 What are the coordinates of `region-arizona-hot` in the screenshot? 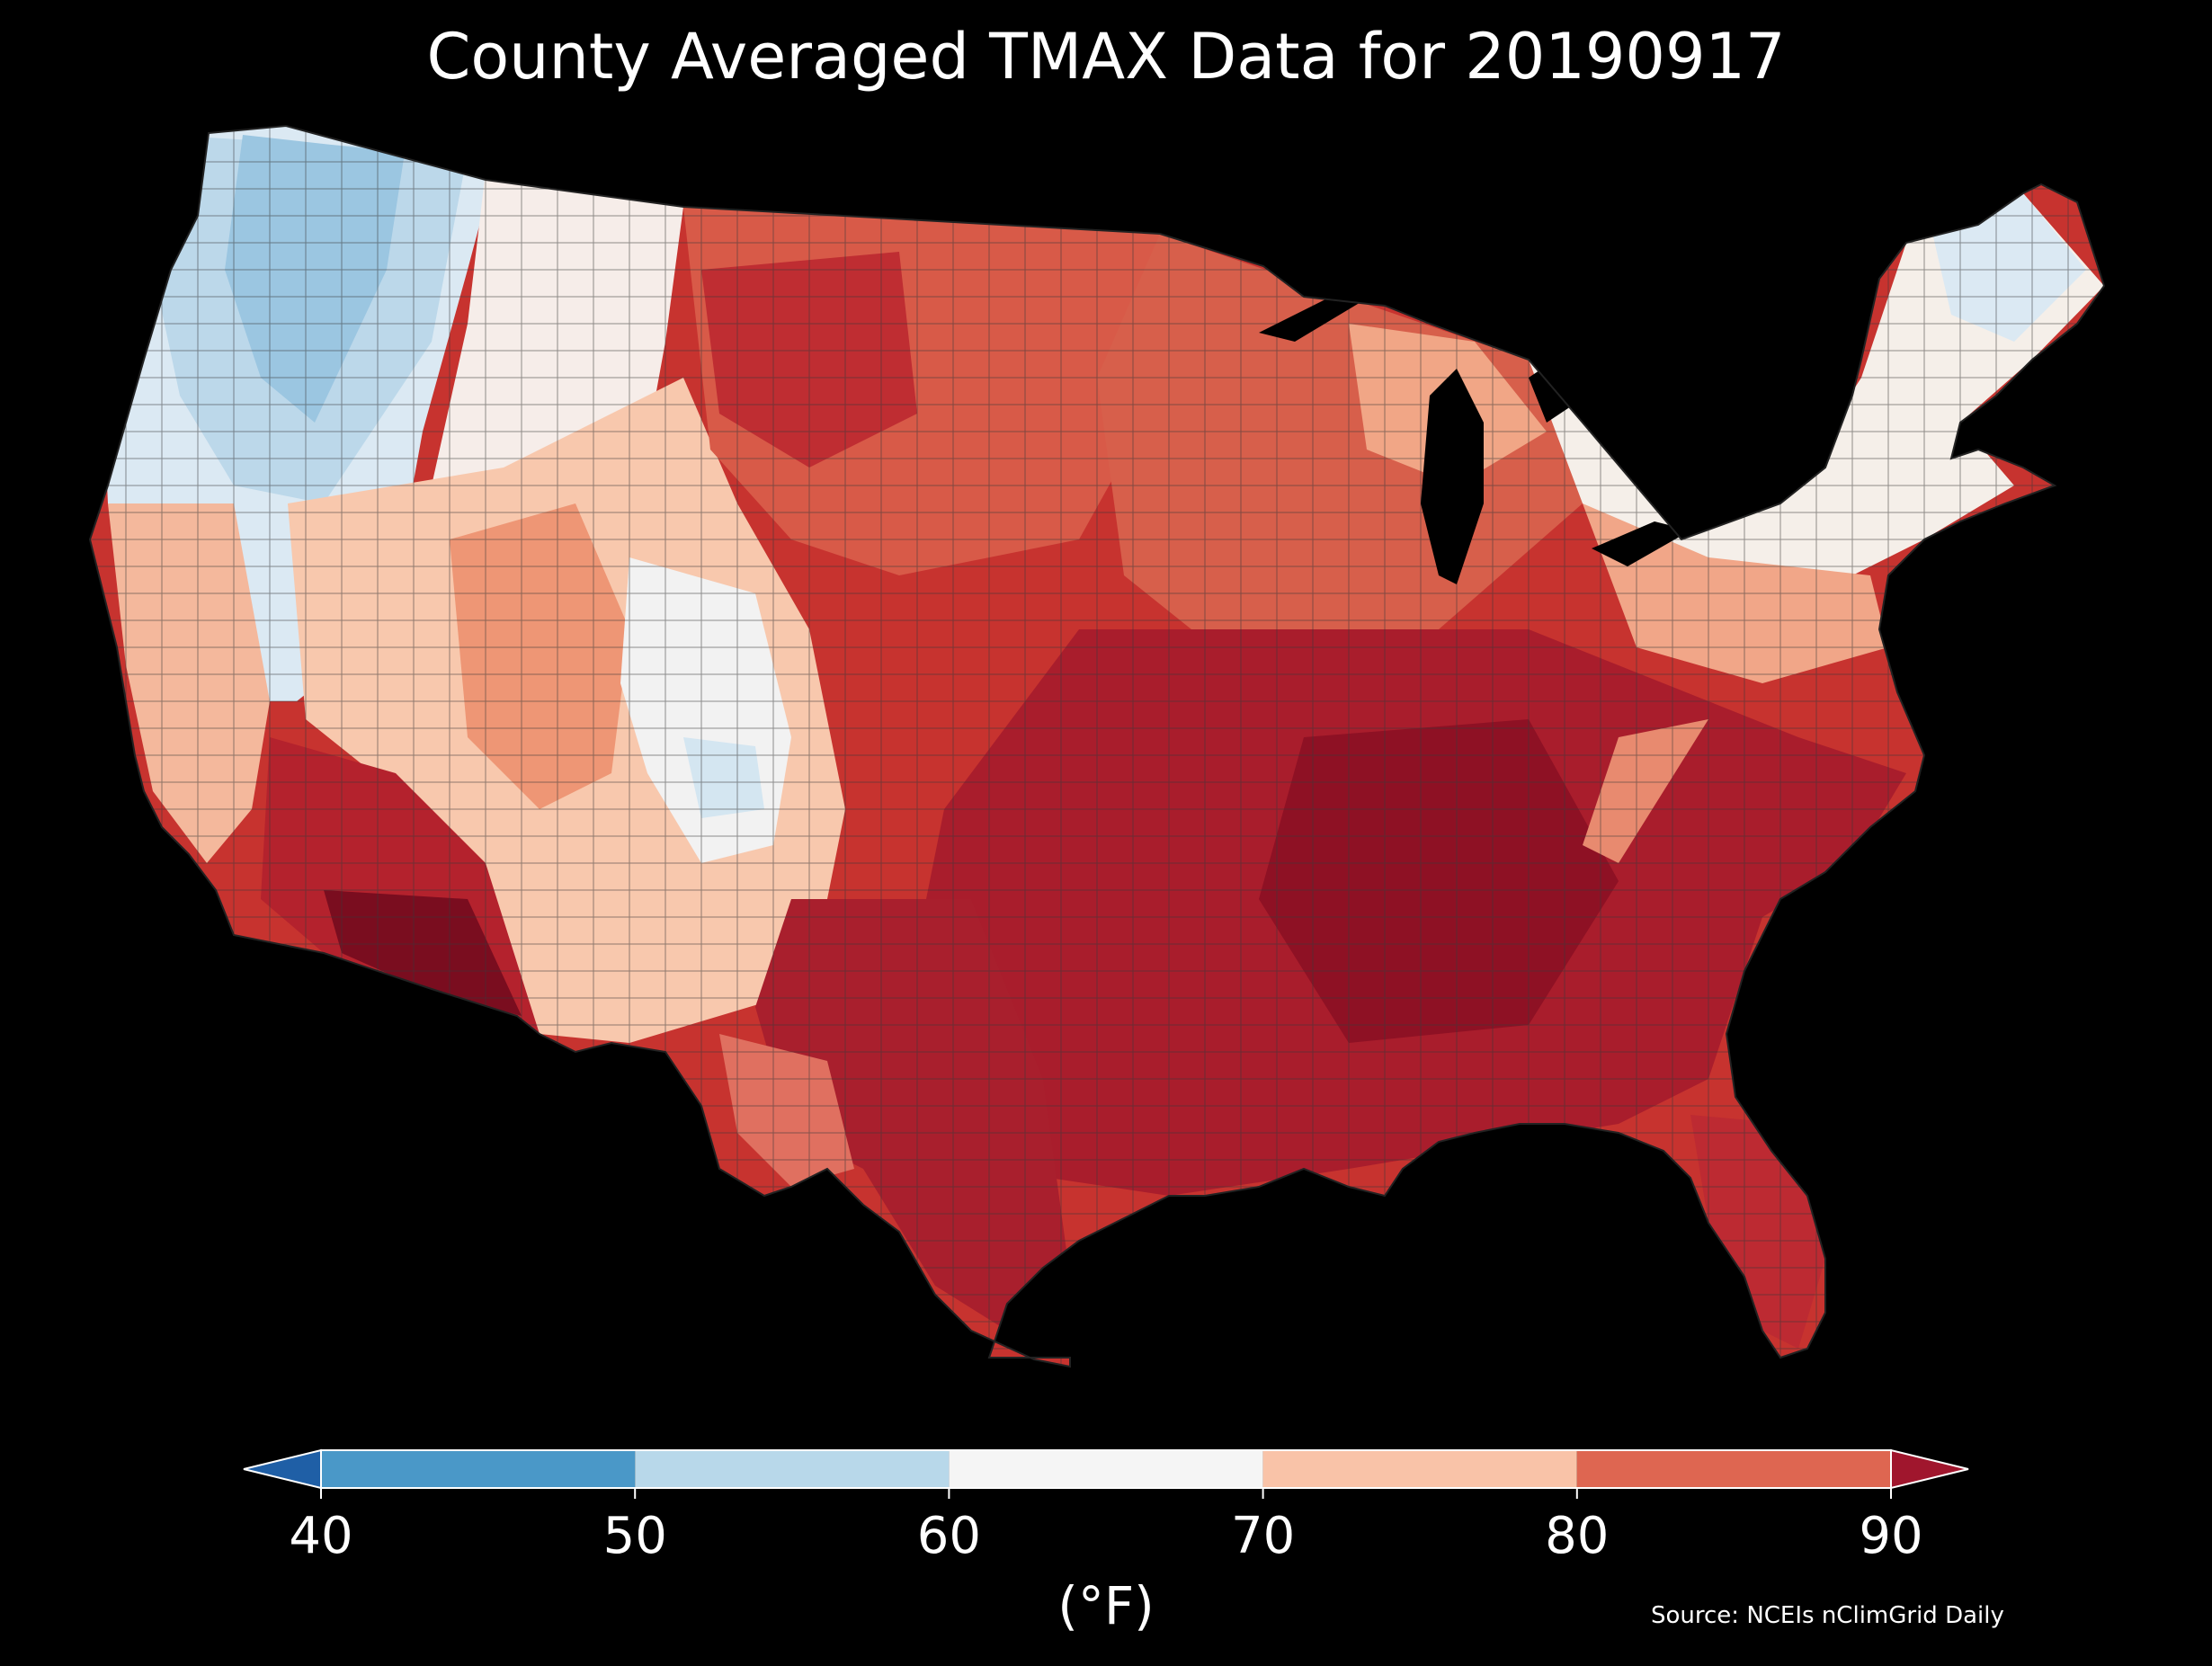 It's located at (423, 953).